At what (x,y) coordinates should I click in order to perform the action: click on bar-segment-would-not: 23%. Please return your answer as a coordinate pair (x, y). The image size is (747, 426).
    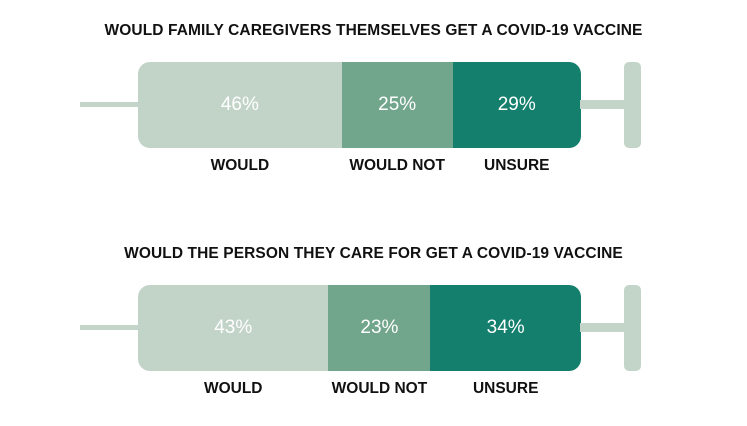
    Looking at the image, I should click on (379, 328).